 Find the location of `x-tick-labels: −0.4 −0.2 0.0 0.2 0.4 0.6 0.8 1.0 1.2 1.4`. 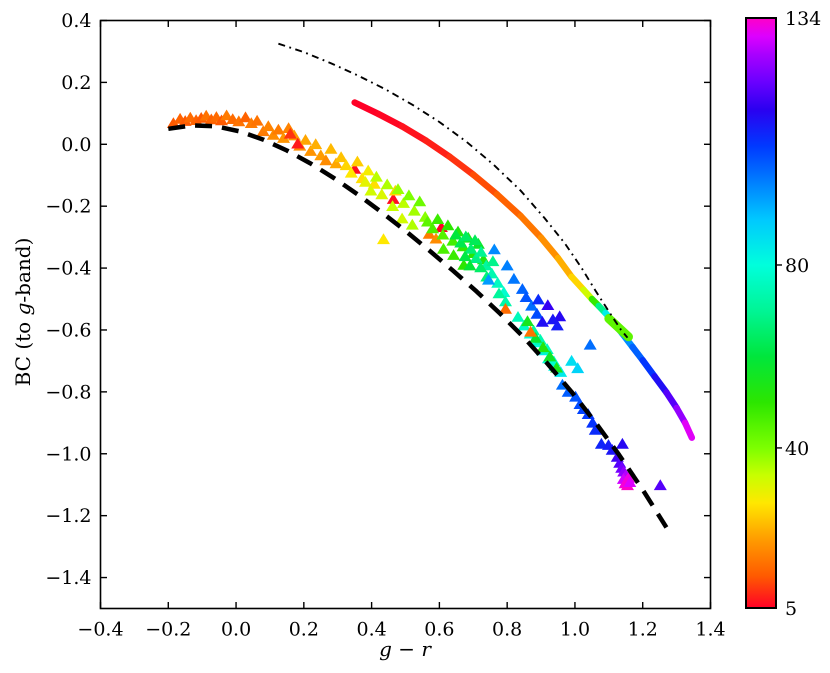

x-tick-labels: −0.4 −0.2 0.0 0.2 0.4 0.6 0.8 1.0 1.2 1.4 is located at coordinates (401, 630).